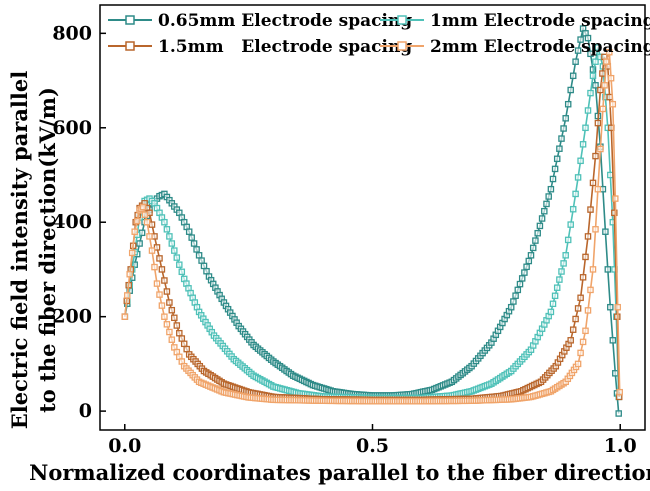 This screenshot has width=650, height=491. Describe the element at coordinates (285, 47) in the screenshot. I see `legend-label: 1.5mm Electrode spacing` at that location.